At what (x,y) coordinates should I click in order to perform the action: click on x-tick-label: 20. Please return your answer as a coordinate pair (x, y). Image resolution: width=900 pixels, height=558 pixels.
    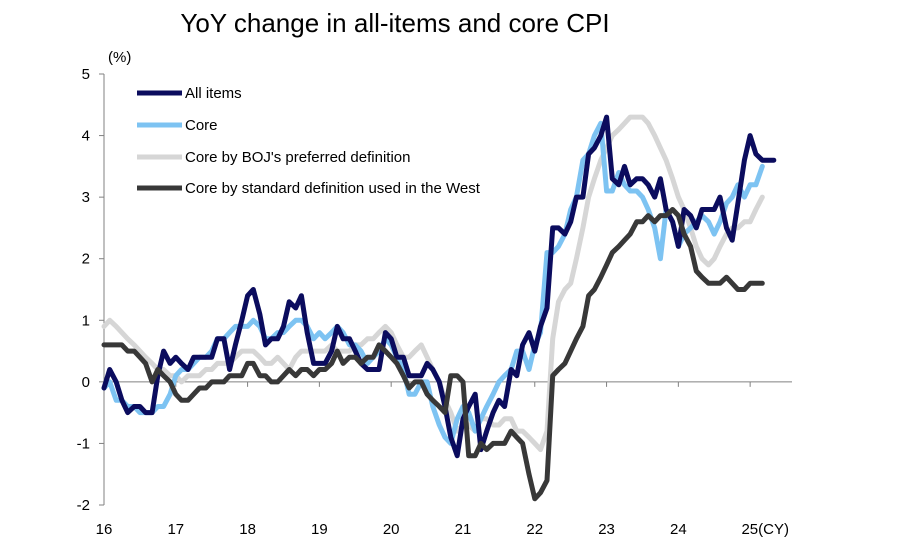
    Looking at the image, I should click on (391, 529).